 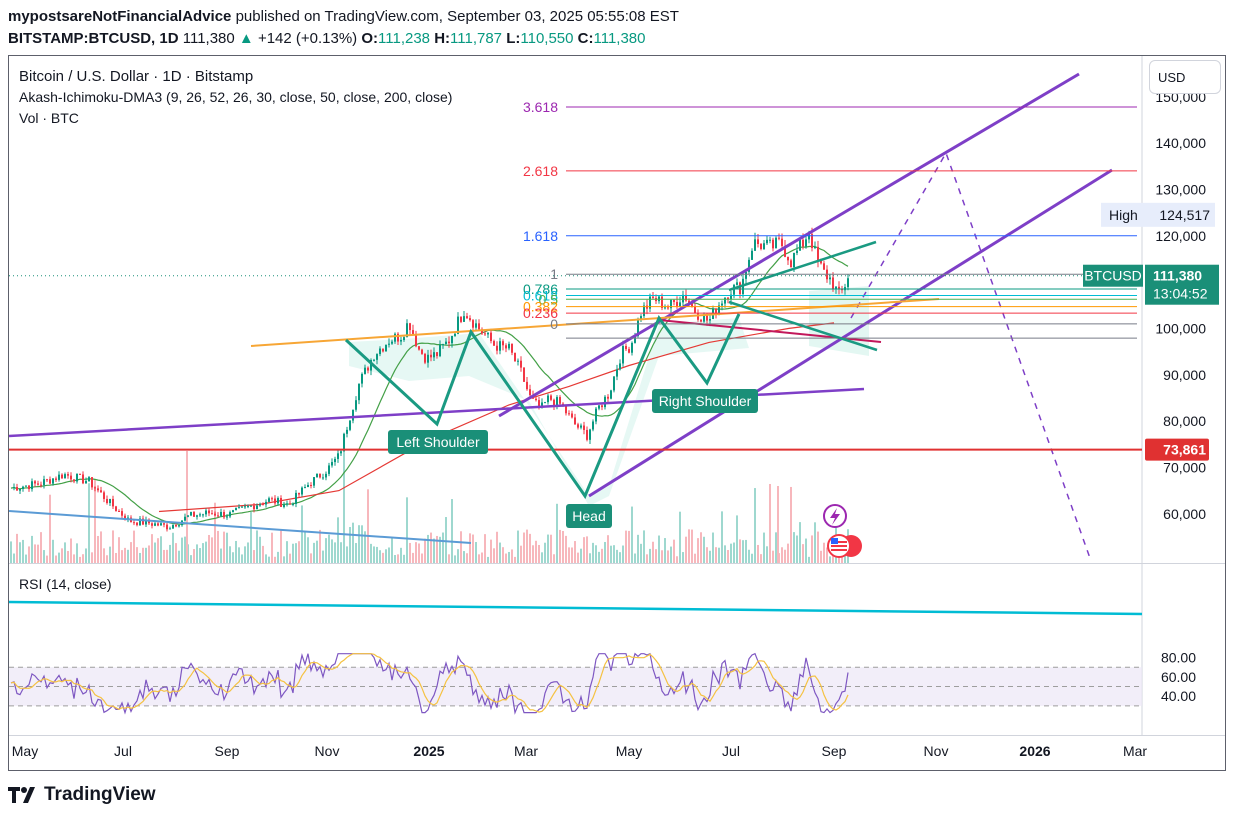 What do you see at coordinates (705, 401) in the screenshot?
I see `right-shoulder-label-text: Right Shoulder` at bounding box center [705, 401].